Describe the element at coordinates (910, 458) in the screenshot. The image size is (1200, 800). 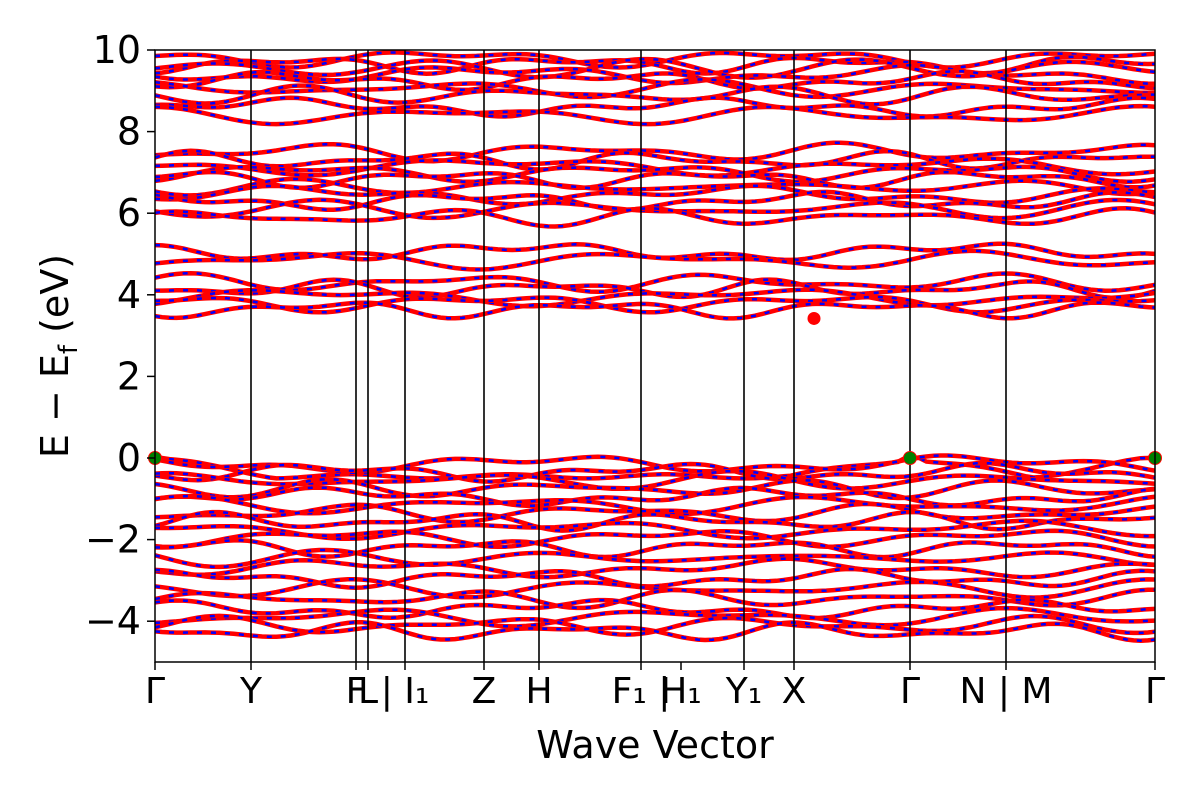
I see `vbm-marker` at that location.